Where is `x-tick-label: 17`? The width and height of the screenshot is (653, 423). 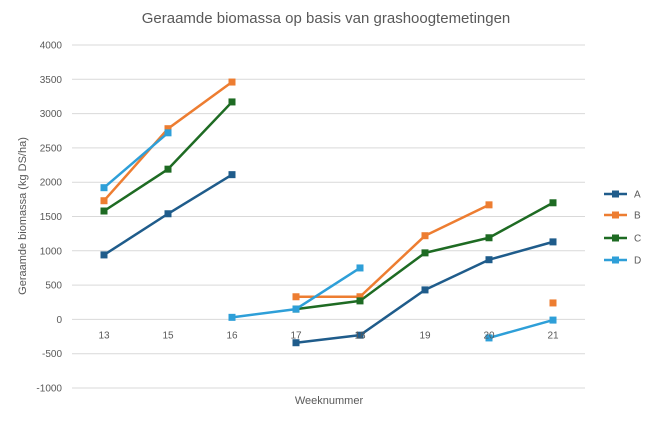
x-tick-label: 17 is located at coordinates (296, 335).